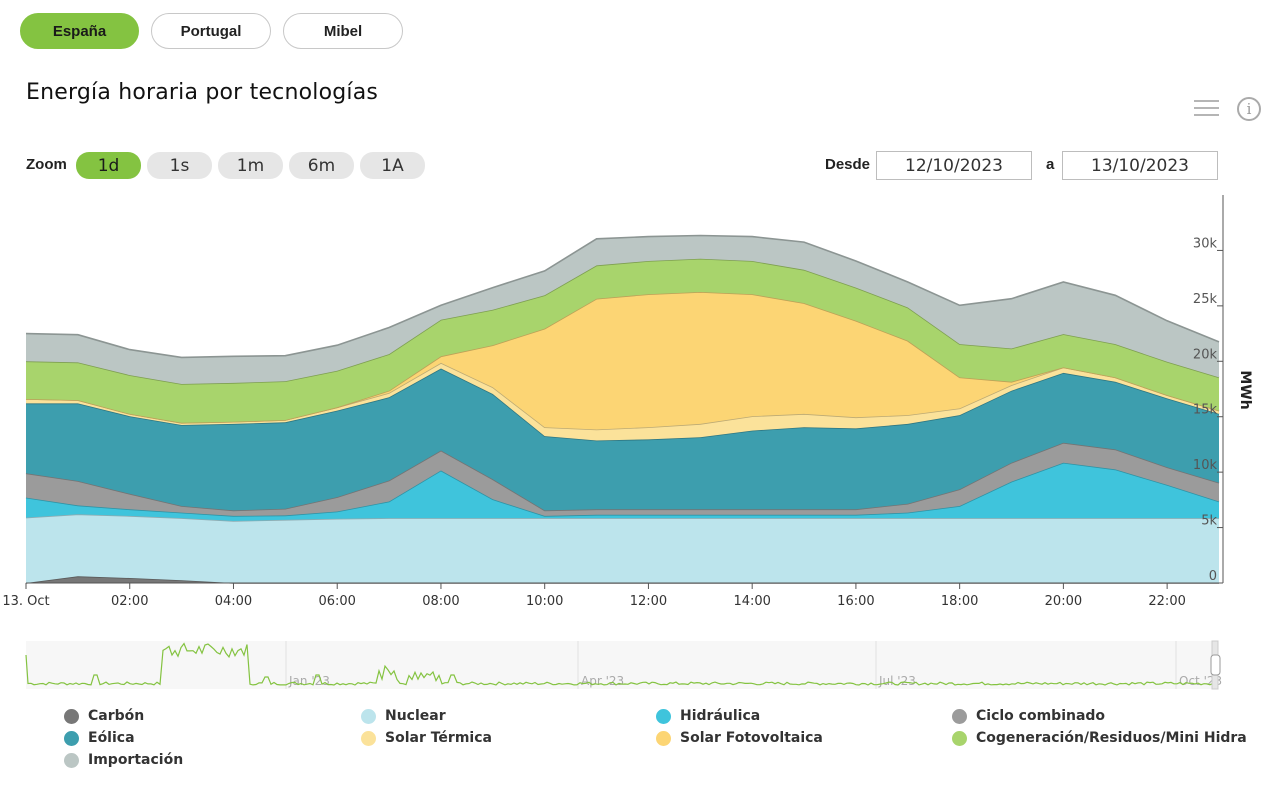 The image size is (1281, 799). What do you see at coordinates (621, 664) in the screenshot?
I see `navigator-series` at bounding box center [621, 664].